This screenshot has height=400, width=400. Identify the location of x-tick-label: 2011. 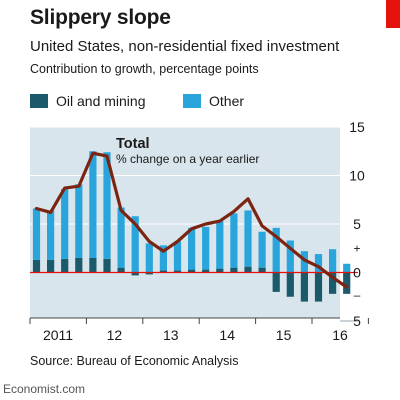
(58, 335).